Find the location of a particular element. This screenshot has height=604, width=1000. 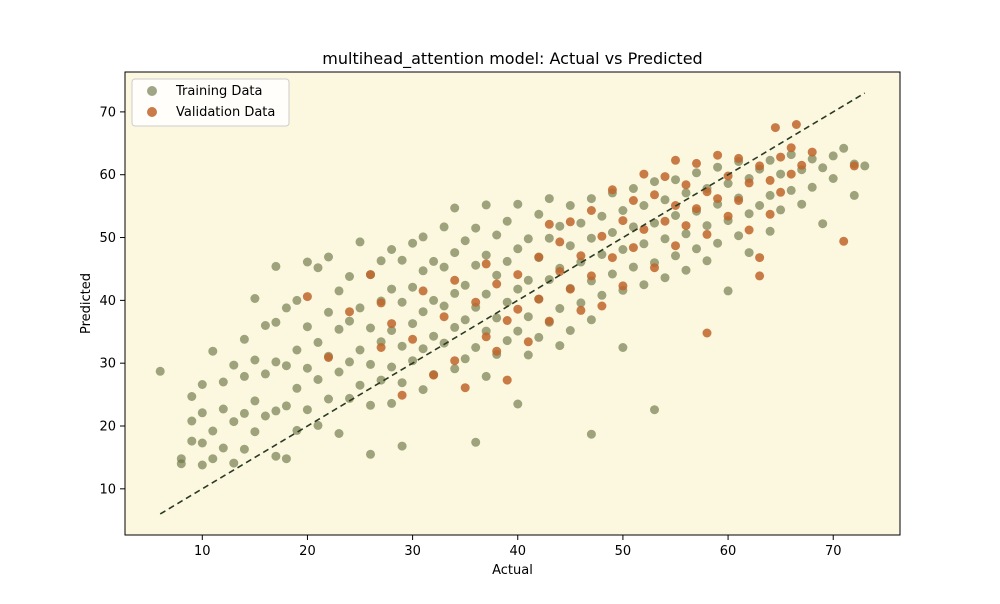

x-tick-label: 70 is located at coordinates (833, 551).